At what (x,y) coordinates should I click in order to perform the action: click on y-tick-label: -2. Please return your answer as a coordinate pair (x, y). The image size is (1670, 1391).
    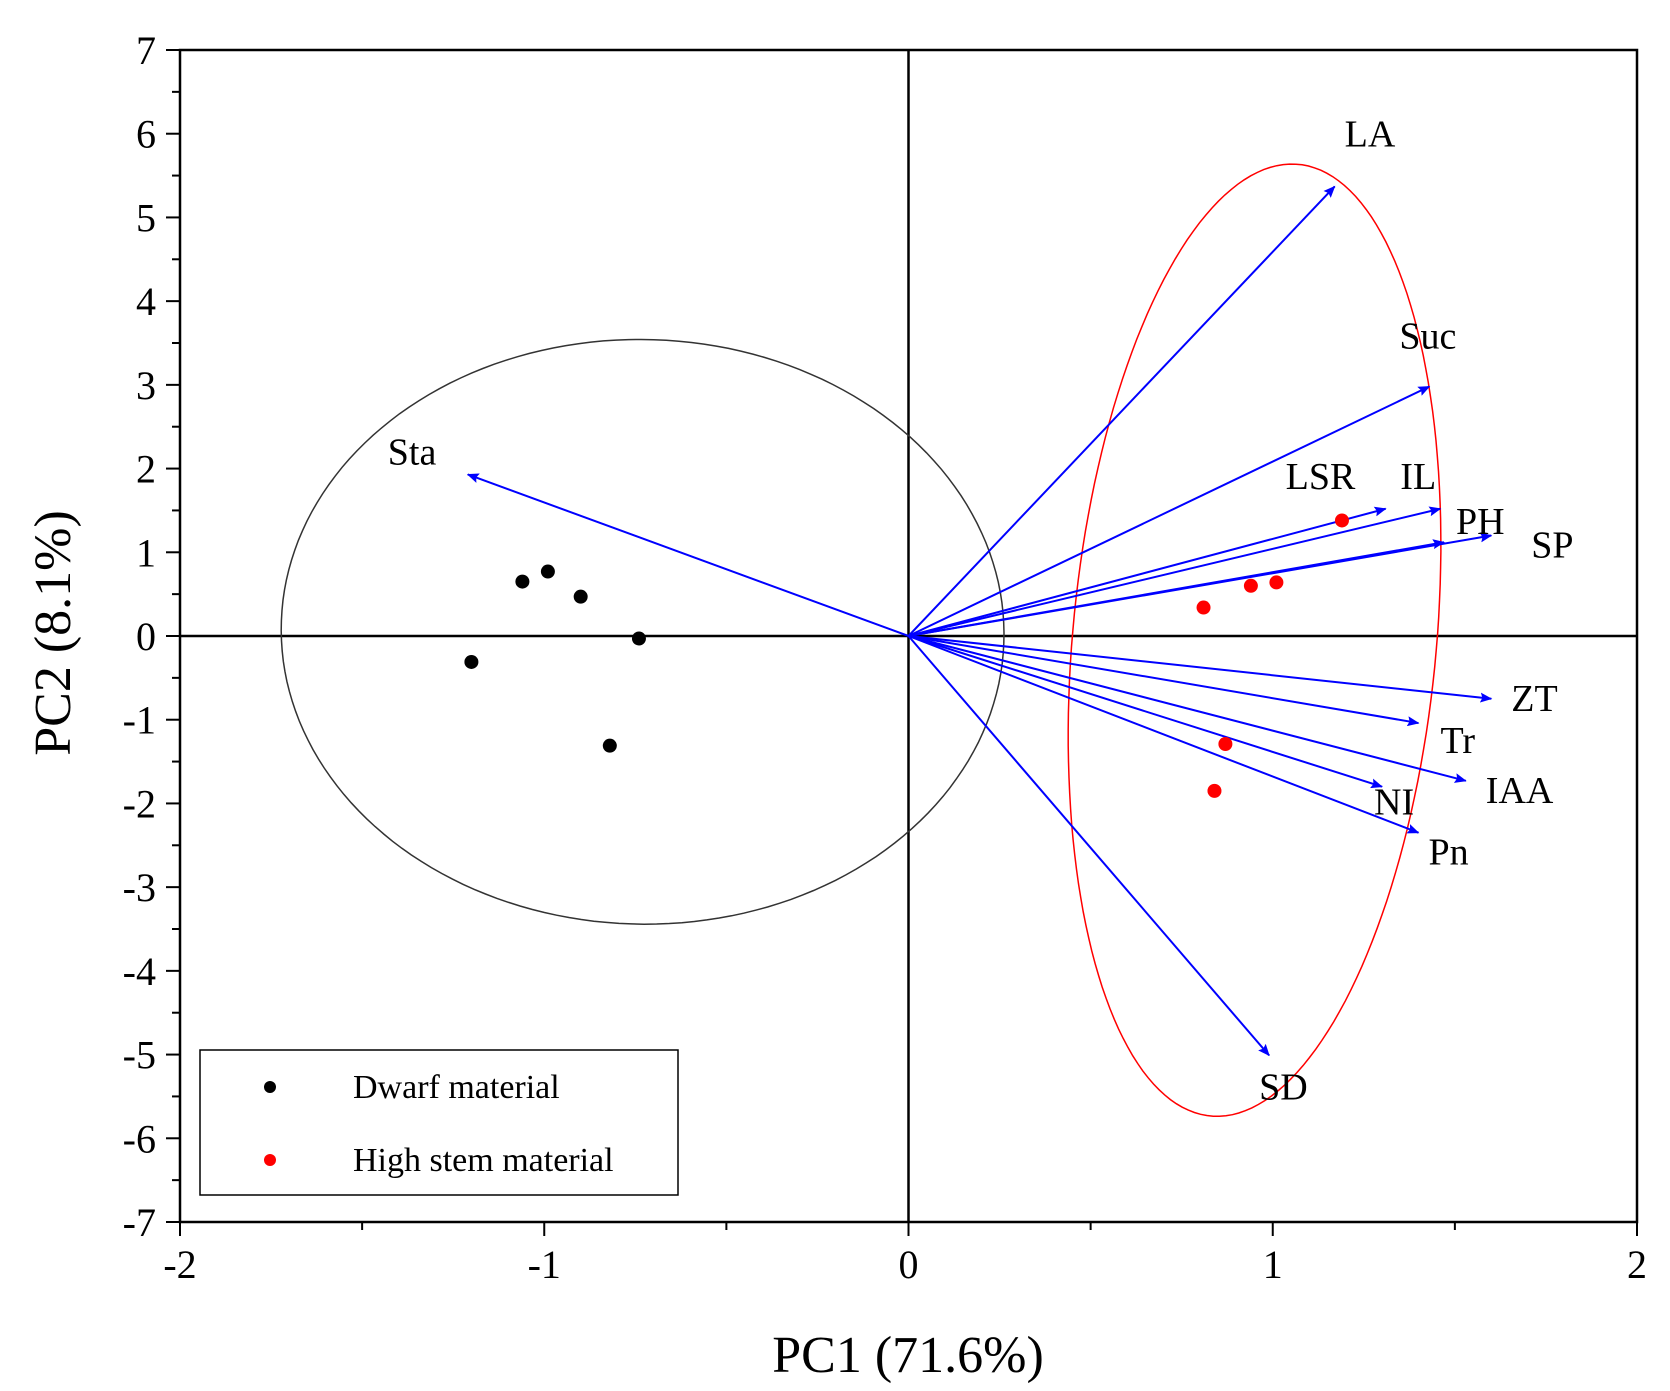
    Looking at the image, I should click on (139, 803).